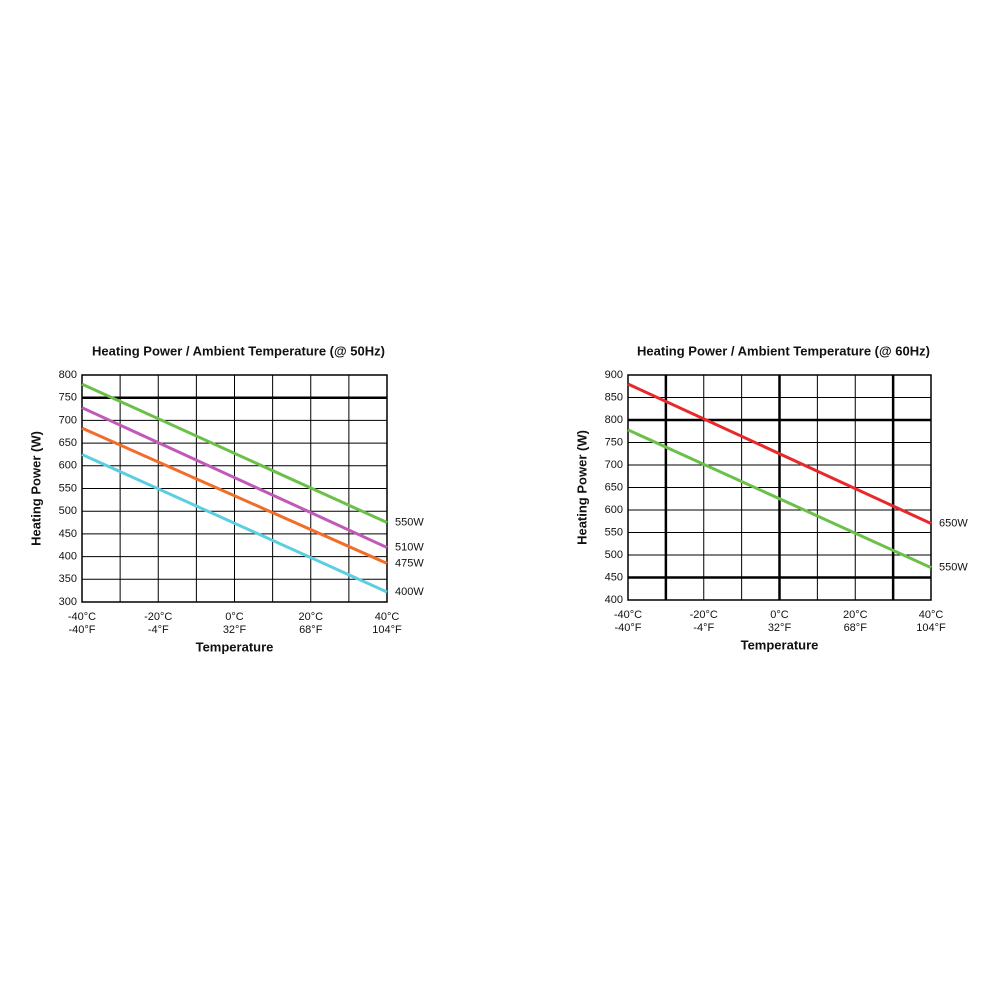 The height and width of the screenshot is (1000, 1000). Describe the element at coordinates (68, 602) in the screenshot. I see `y-tick-label: 300` at that location.